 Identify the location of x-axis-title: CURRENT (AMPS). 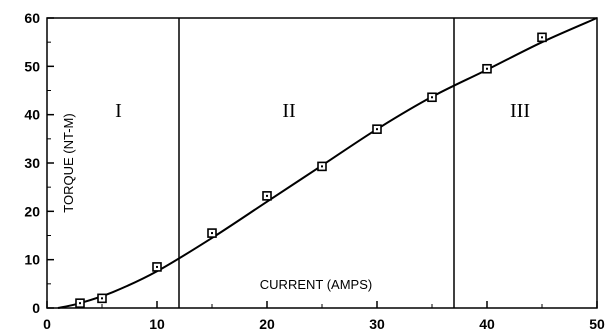
(316, 284).